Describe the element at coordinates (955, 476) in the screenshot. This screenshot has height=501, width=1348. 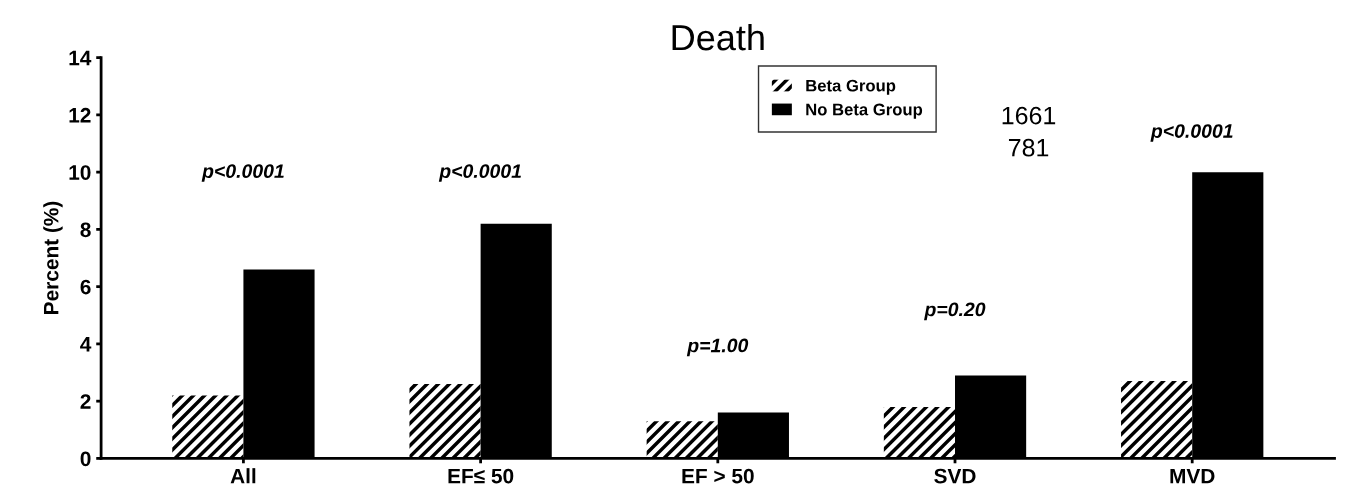
I see `x-tick-label: SVD` at that location.